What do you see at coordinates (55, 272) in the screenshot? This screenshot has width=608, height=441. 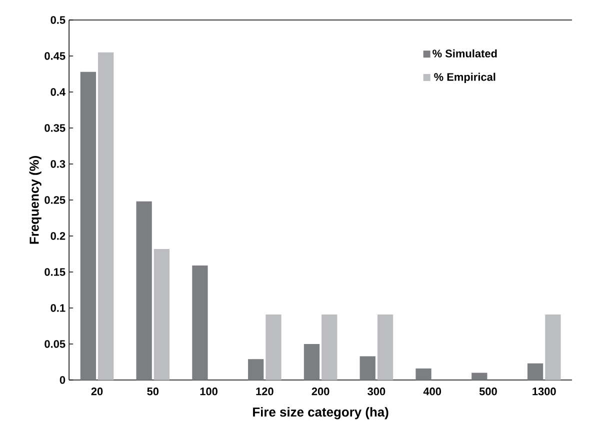 I see `y-tick-label: 0.15` at bounding box center [55, 272].